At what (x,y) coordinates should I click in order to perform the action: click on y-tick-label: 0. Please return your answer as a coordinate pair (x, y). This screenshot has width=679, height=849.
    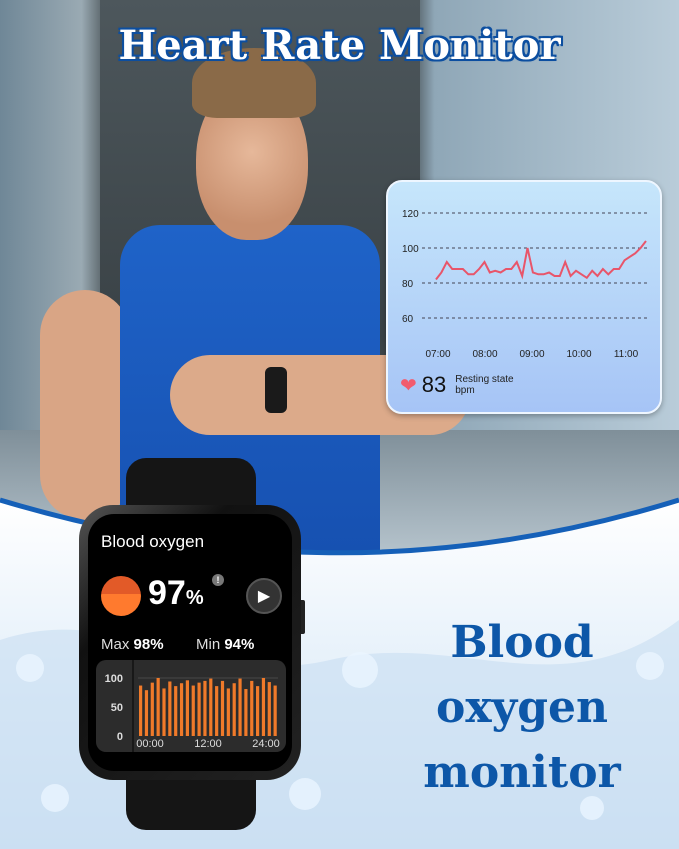
    Looking at the image, I should click on (120, 737).